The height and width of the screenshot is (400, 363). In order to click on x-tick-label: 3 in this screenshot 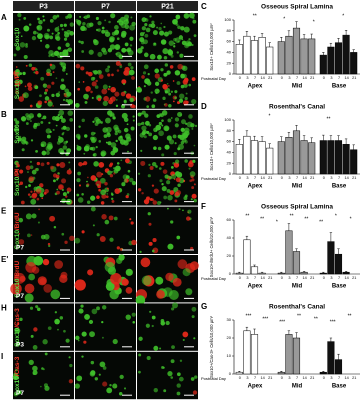, I will do `click(331, 378)`.